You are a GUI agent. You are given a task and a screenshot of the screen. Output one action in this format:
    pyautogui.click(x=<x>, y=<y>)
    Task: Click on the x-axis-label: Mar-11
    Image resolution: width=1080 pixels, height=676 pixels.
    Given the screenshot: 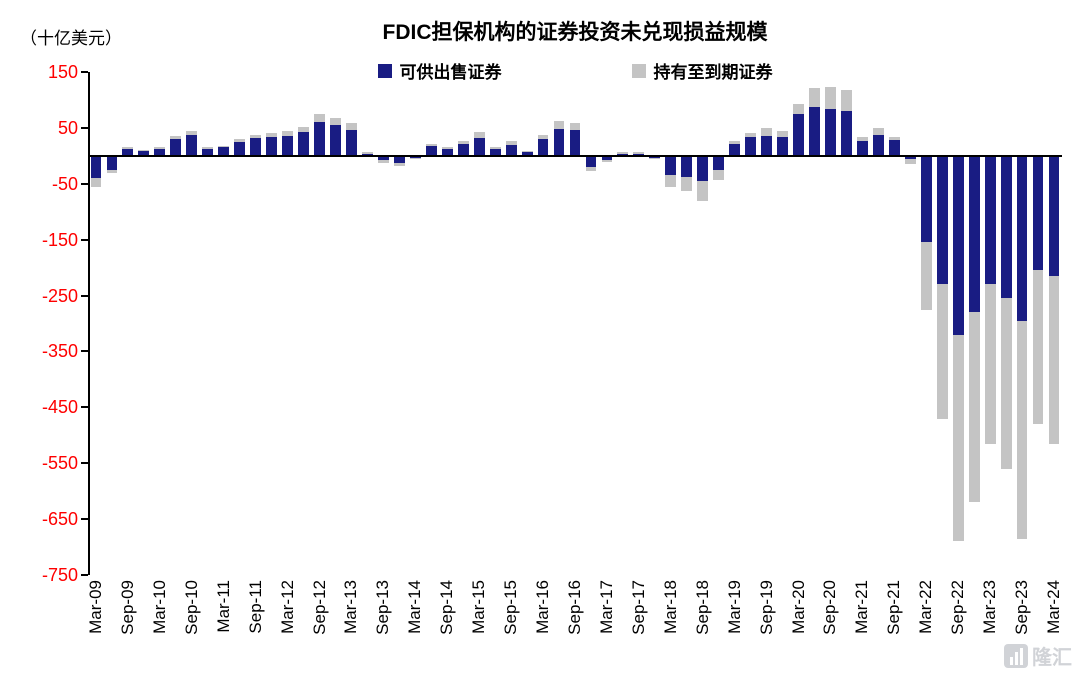 What is the action you would take?
    pyautogui.click(x=223, y=606)
    